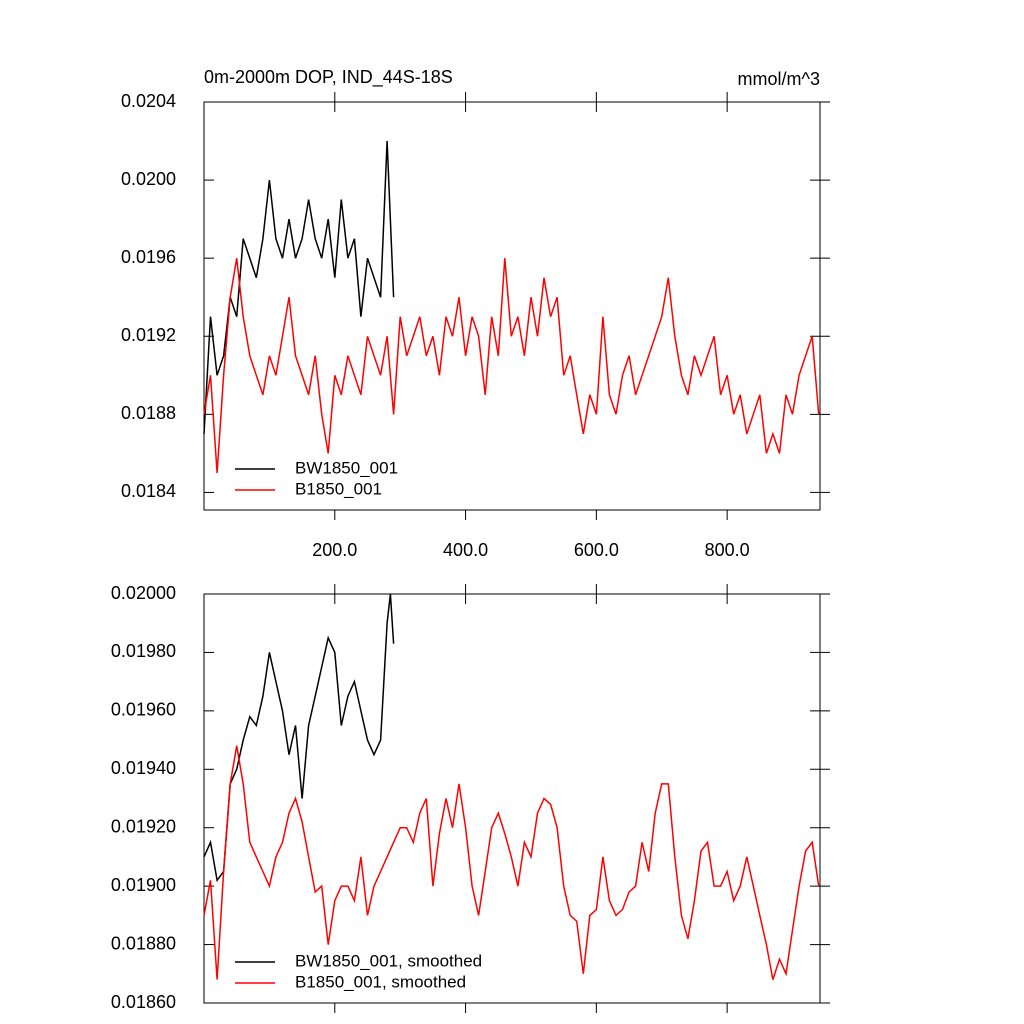 The image size is (1024, 1024). Describe the element at coordinates (143, 651) in the screenshot. I see `y-tick-label: 0.01980` at that location.